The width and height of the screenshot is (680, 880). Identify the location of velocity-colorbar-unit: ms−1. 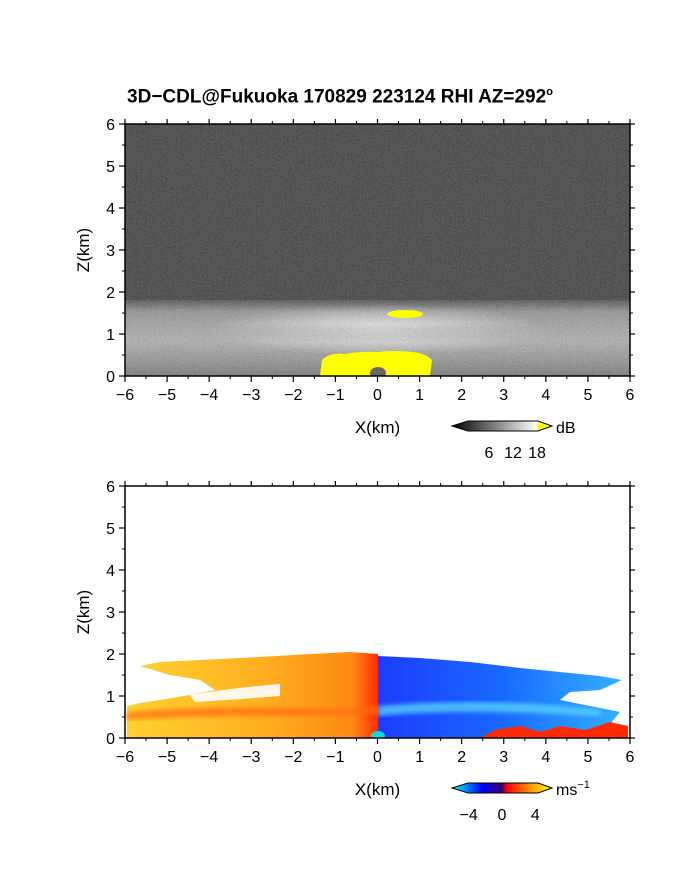
(573, 789).